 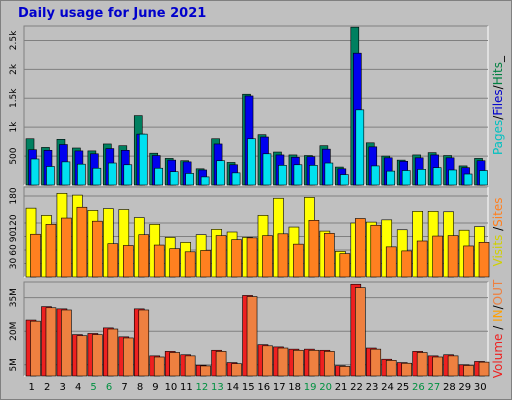 I want to click on legend-part: Files, so click(x=498, y=102).